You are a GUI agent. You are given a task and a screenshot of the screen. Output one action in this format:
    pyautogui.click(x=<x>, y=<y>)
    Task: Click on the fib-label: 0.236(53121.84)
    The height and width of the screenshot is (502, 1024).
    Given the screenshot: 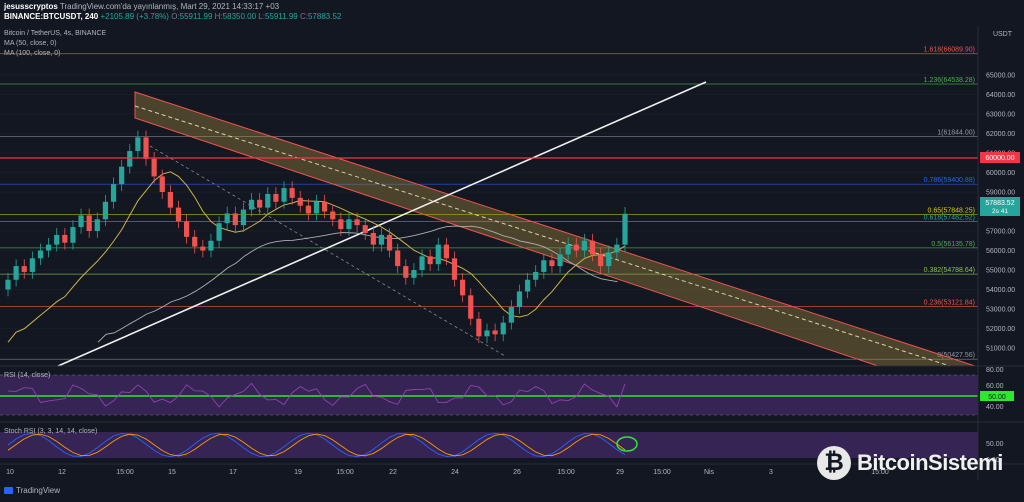 What is the action you would take?
    pyautogui.click(x=949, y=303)
    